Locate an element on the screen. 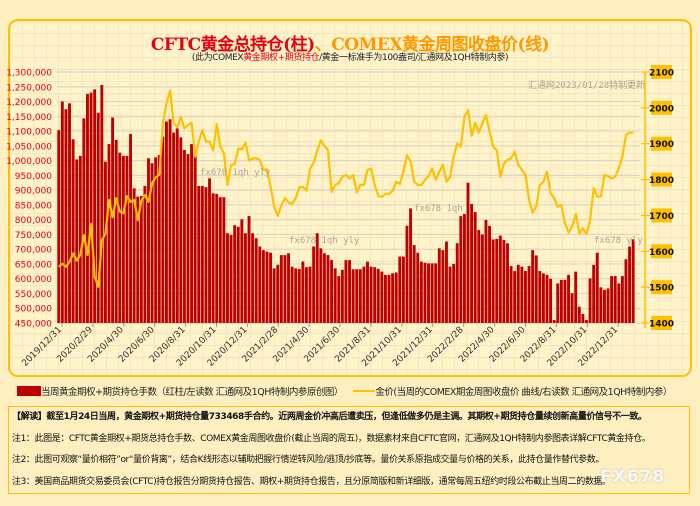 This screenshot has width=700, height=506. left-tick-label: 450,000 is located at coordinates (33, 325).